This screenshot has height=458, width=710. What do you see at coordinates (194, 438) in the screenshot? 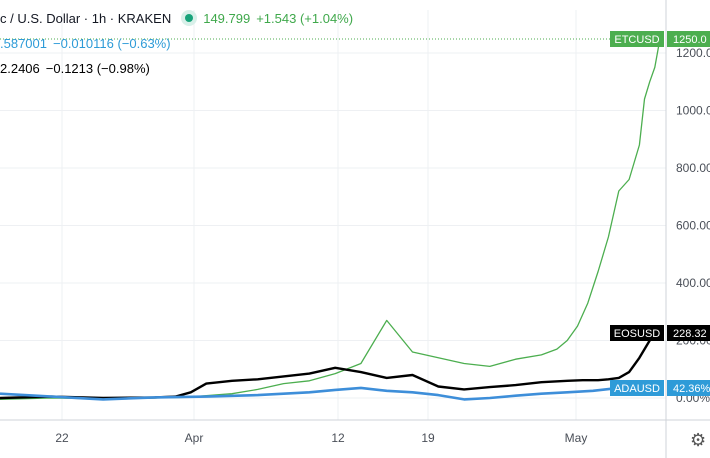
I see `x-tick-label: Apr` at bounding box center [194, 438].